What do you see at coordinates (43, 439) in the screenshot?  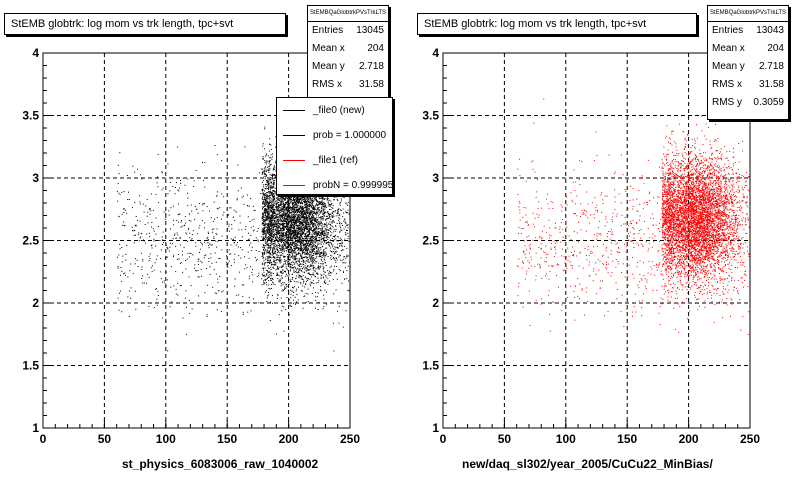 I see `left-x-tick-label: 0` at bounding box center [43, 439].